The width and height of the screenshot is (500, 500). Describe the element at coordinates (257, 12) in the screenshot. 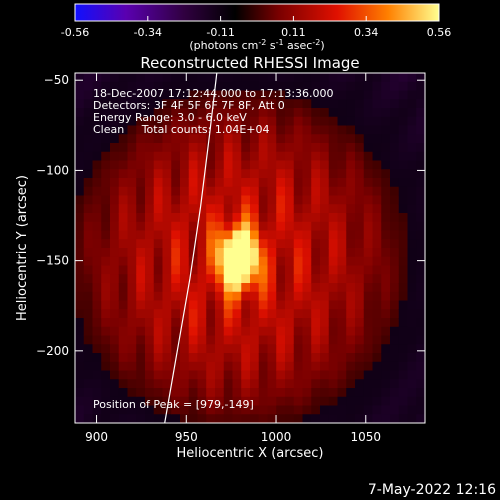

I see `colorbar` at that location.